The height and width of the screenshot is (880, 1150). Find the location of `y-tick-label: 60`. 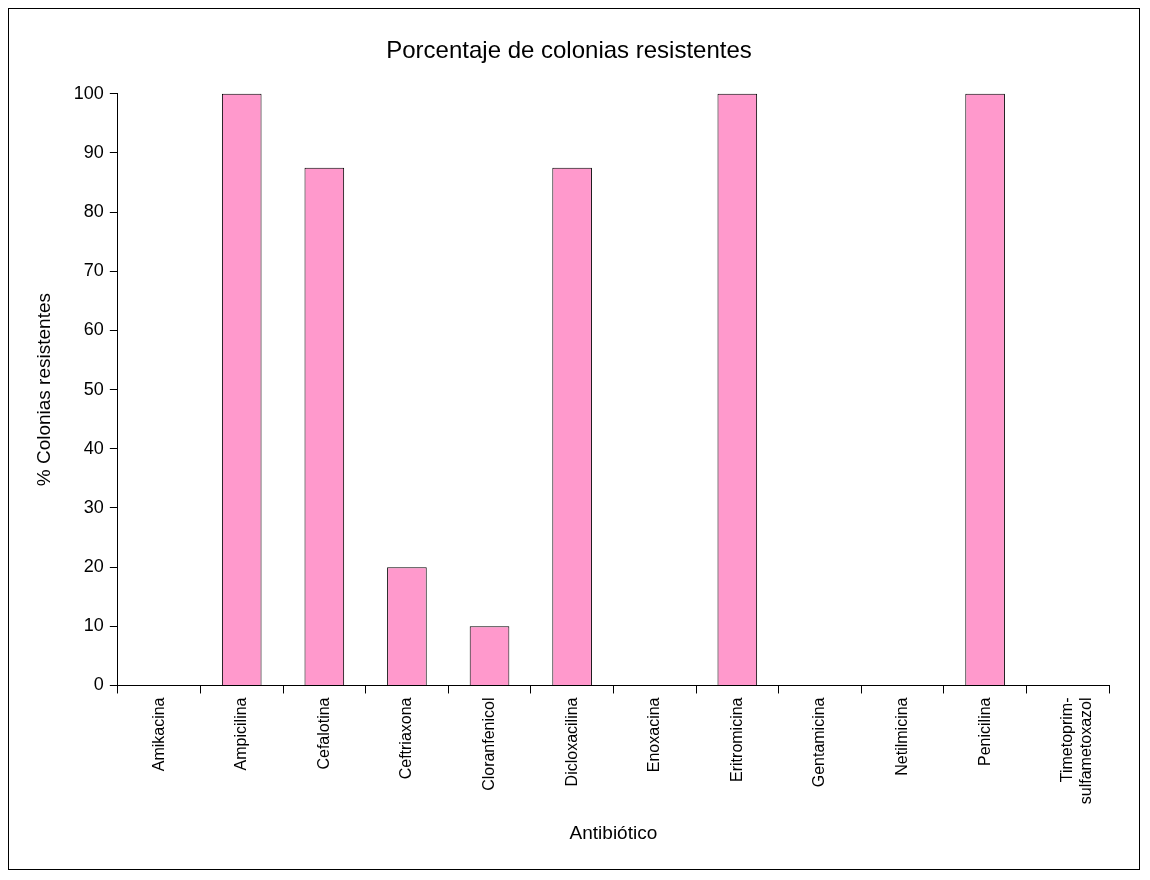

y-tick-label: 60 is located at coordinates (93, 329).